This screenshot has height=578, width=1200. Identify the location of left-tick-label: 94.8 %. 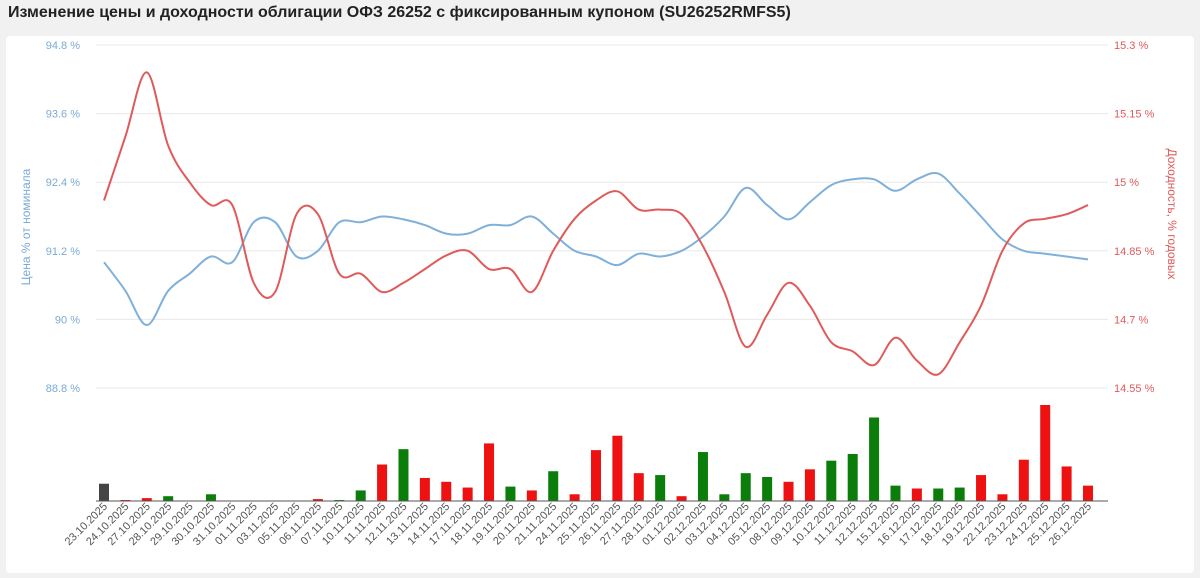
(63, 46).